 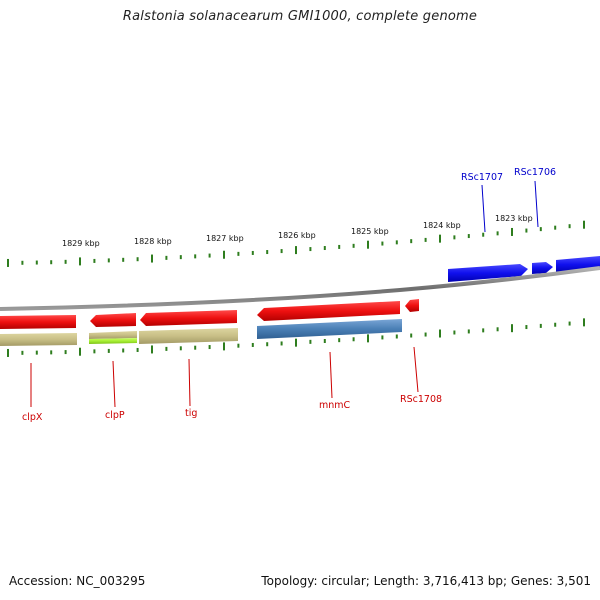 I want to click on gene-label-clpX: clpX, so click(x=32, y=417).